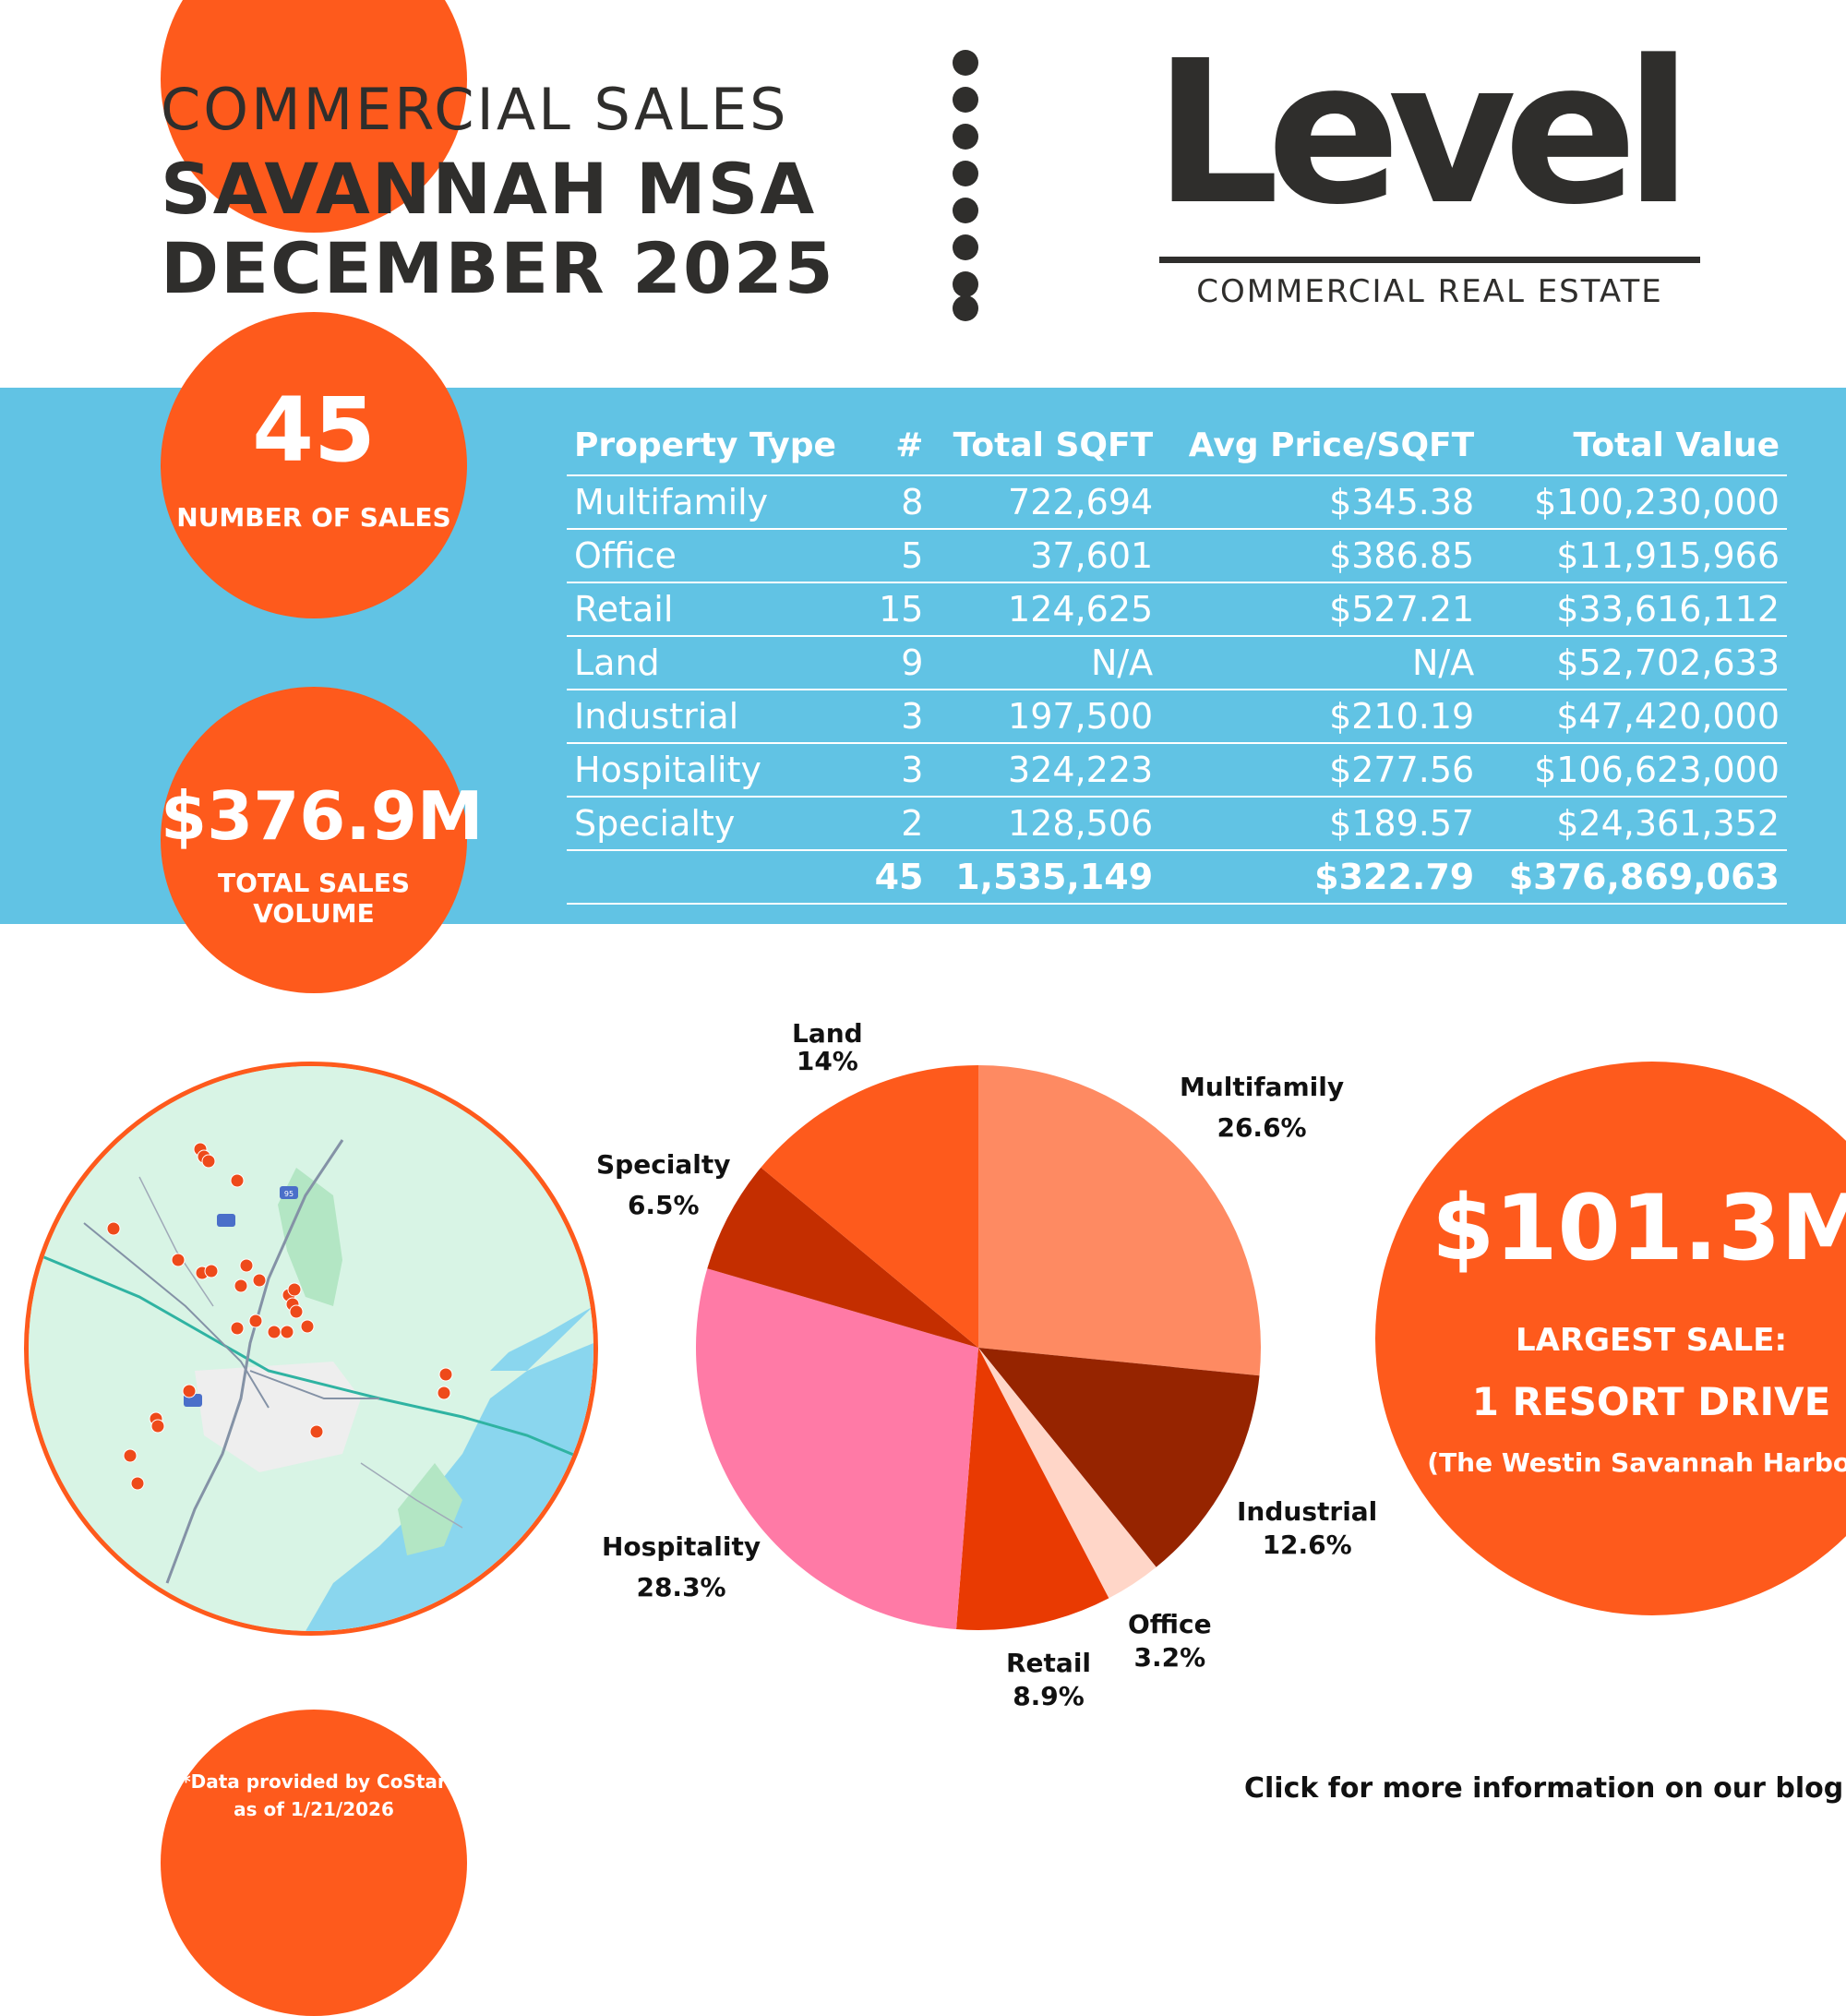 The height and width of the screenshot is (2016, 1846). I want to click on pie-label-multifamily-name: Multifamily, so click(1262, 1087).